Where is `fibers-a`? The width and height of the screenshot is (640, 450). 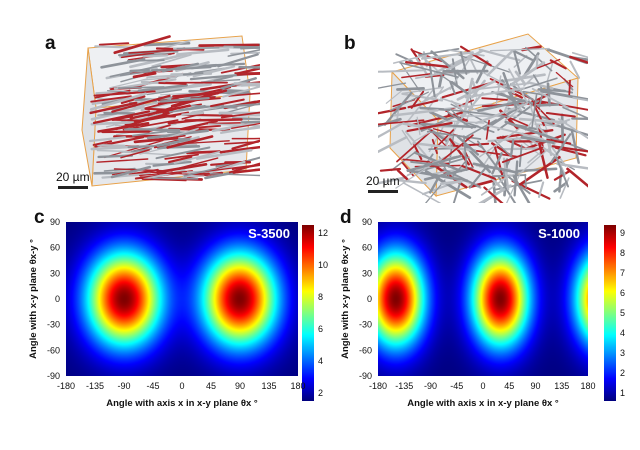
fibers-a is located at coordinates (194, 108).